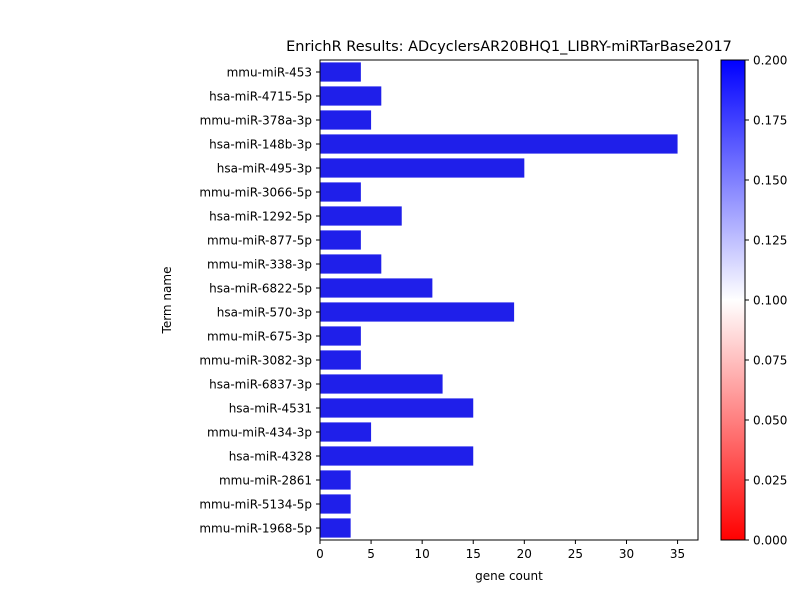 This screenshot has width=800, height=604. Describe the element at coordinates (260, 289) in the screenshot. I see `y-tick-label: hsa-miR-6822-5p` at that location.